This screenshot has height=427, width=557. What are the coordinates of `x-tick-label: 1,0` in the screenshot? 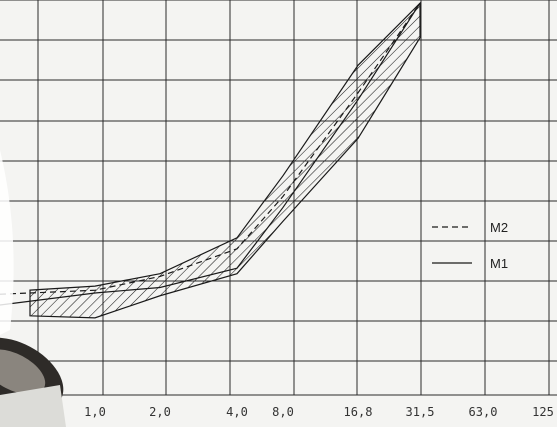 It's located at (95, 412).